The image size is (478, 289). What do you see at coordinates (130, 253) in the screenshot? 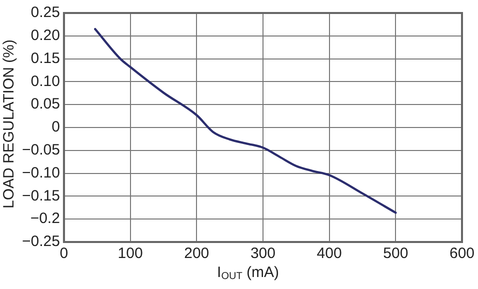
I see `x-tick-label: 100` at bounding box center [130, 253].